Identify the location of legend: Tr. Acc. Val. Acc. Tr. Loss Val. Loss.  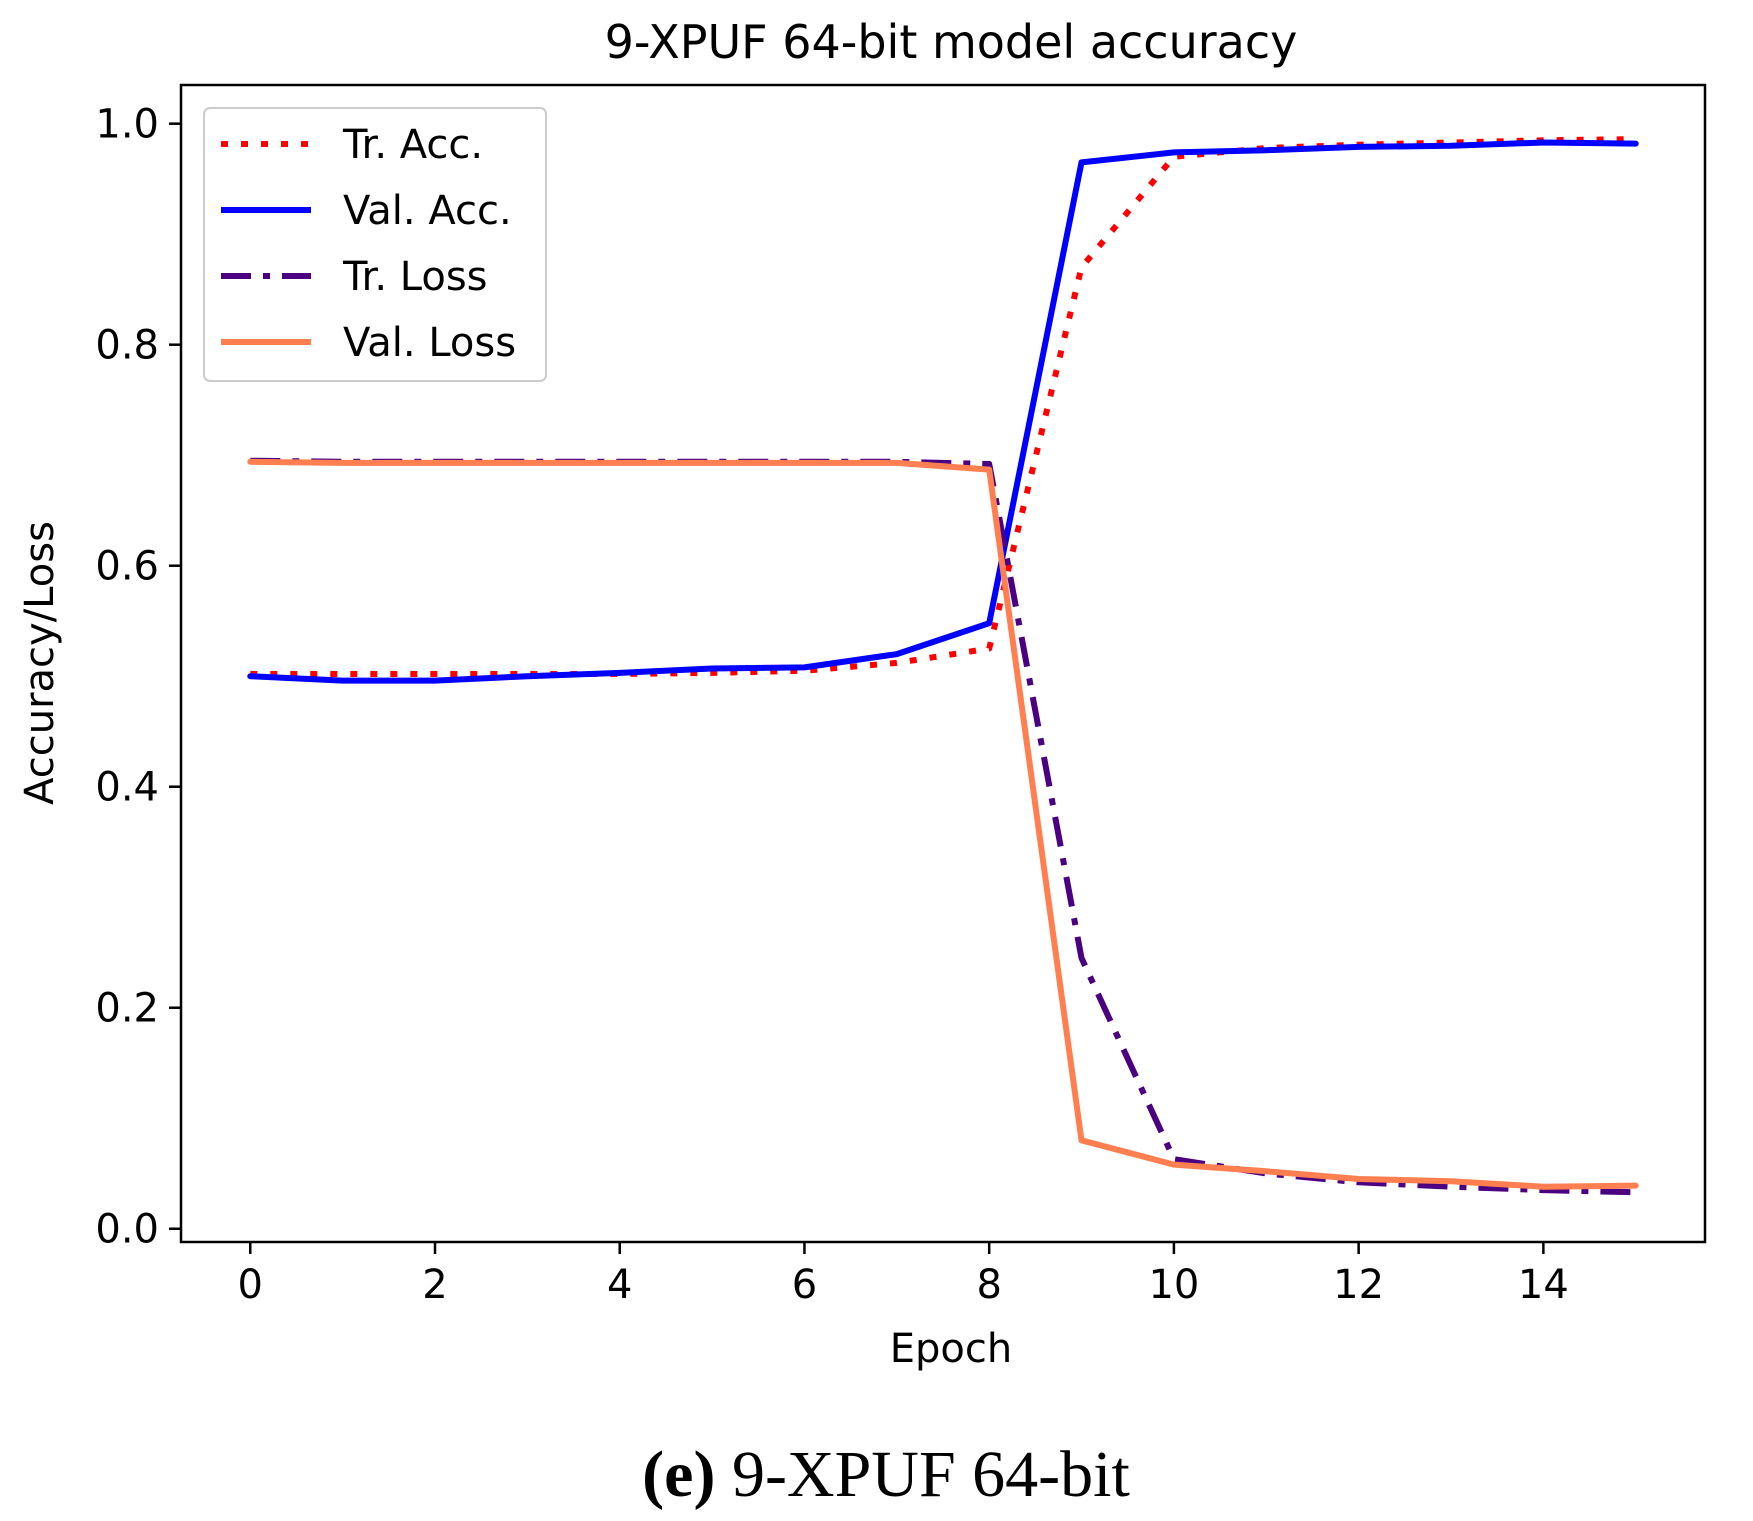
(375, 244).